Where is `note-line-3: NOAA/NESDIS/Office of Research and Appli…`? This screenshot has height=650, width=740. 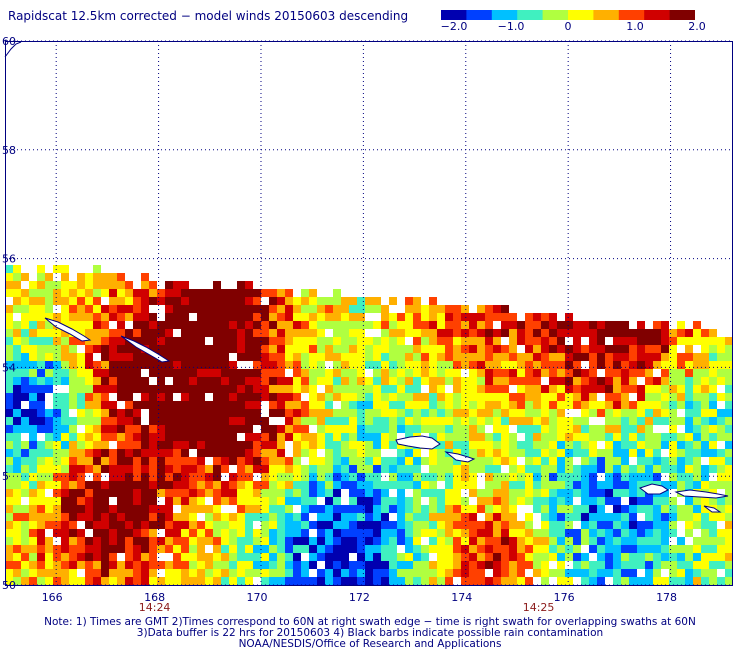 note-line-3: NOAA/NESDIS/Office of Research and Appli… is located at coordinates (370, 644).